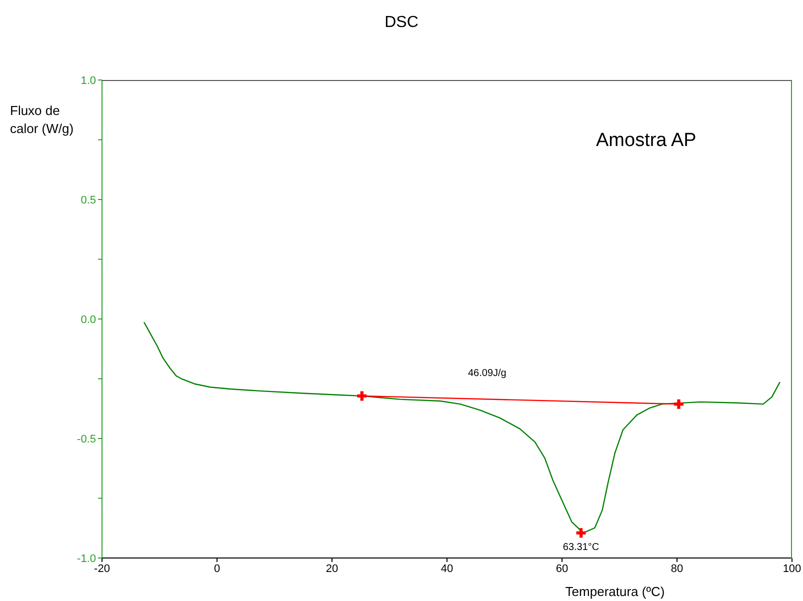 The width and height of the screenshot is (803, 601). What do you see at coordinates (86, 558) in the screenshot?
I see `y-tick-label: -1.0` at bounding box center [86, 558].